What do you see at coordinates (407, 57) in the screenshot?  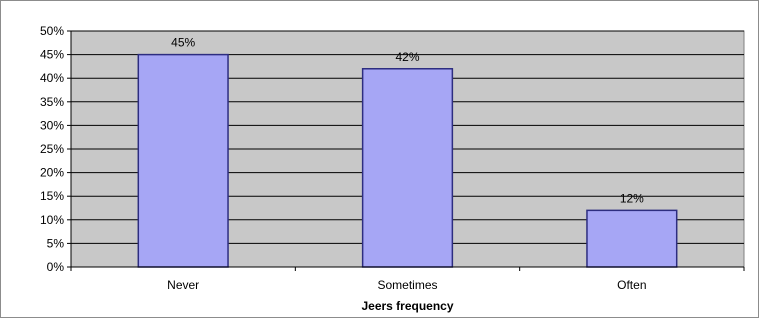 I see `data-label: 42%` at bounding box center [407, 57].